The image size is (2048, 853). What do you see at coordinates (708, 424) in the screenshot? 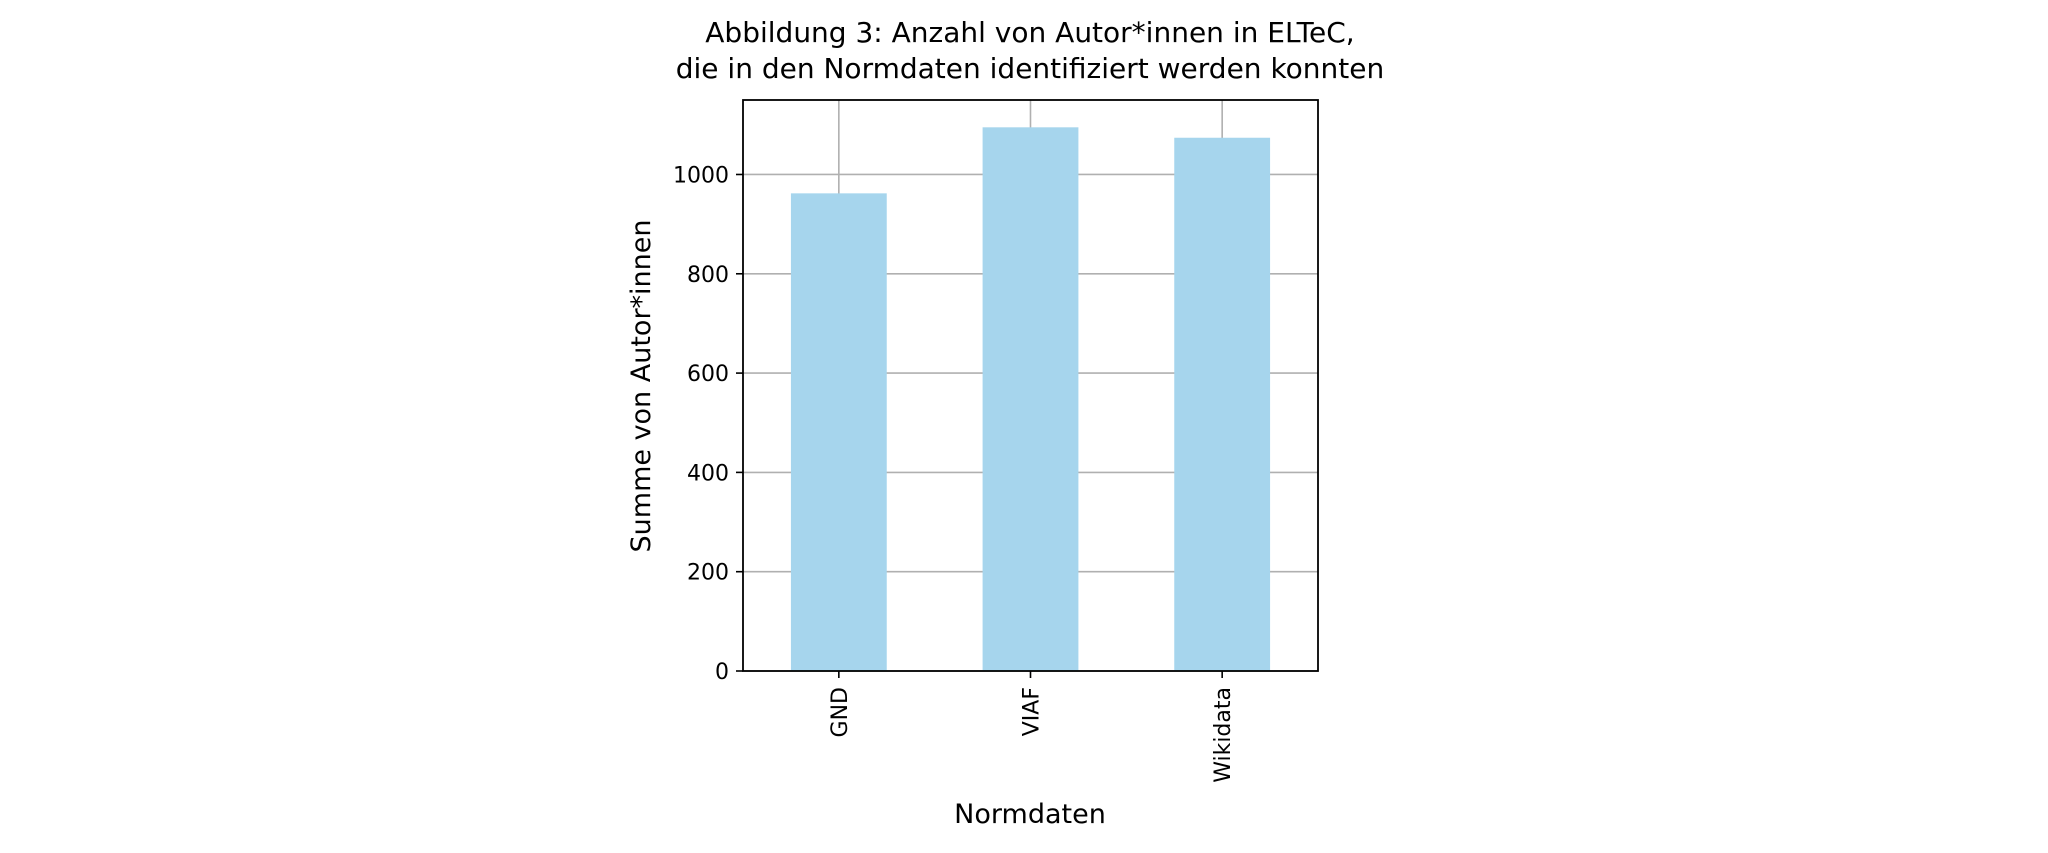
I see `y-axis-ticks: 0 200 400 600 800 1000` at bounding box center [708, 424].